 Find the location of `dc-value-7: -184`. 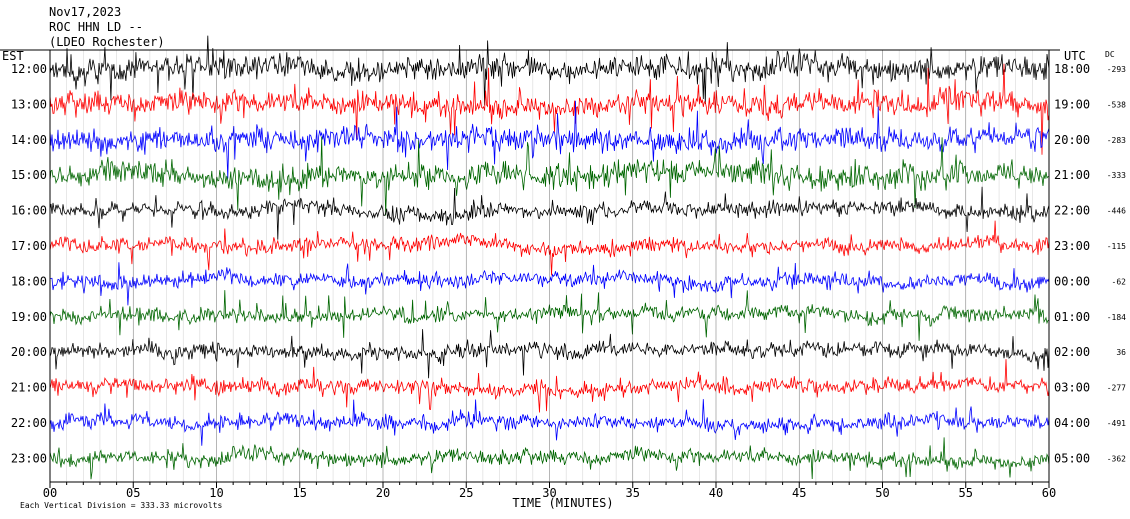

dc-value-7: -184 is located at coordinates (1116, 317).